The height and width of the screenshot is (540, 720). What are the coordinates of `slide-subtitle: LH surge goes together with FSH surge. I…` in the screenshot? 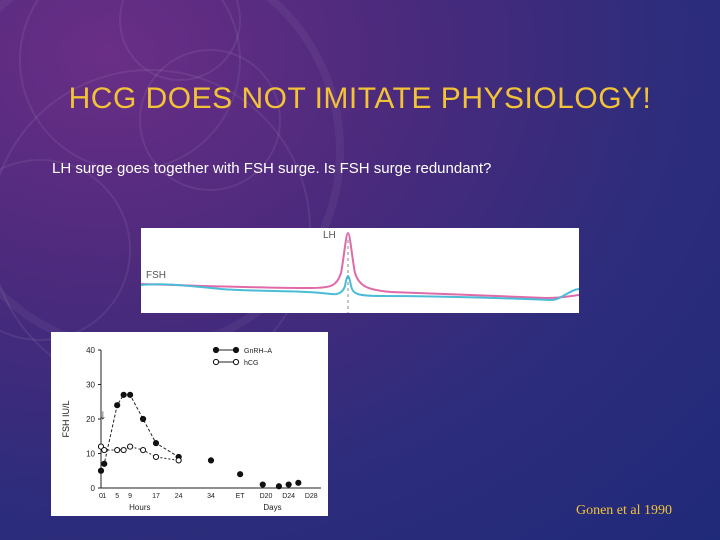 It's located at (272, 168).